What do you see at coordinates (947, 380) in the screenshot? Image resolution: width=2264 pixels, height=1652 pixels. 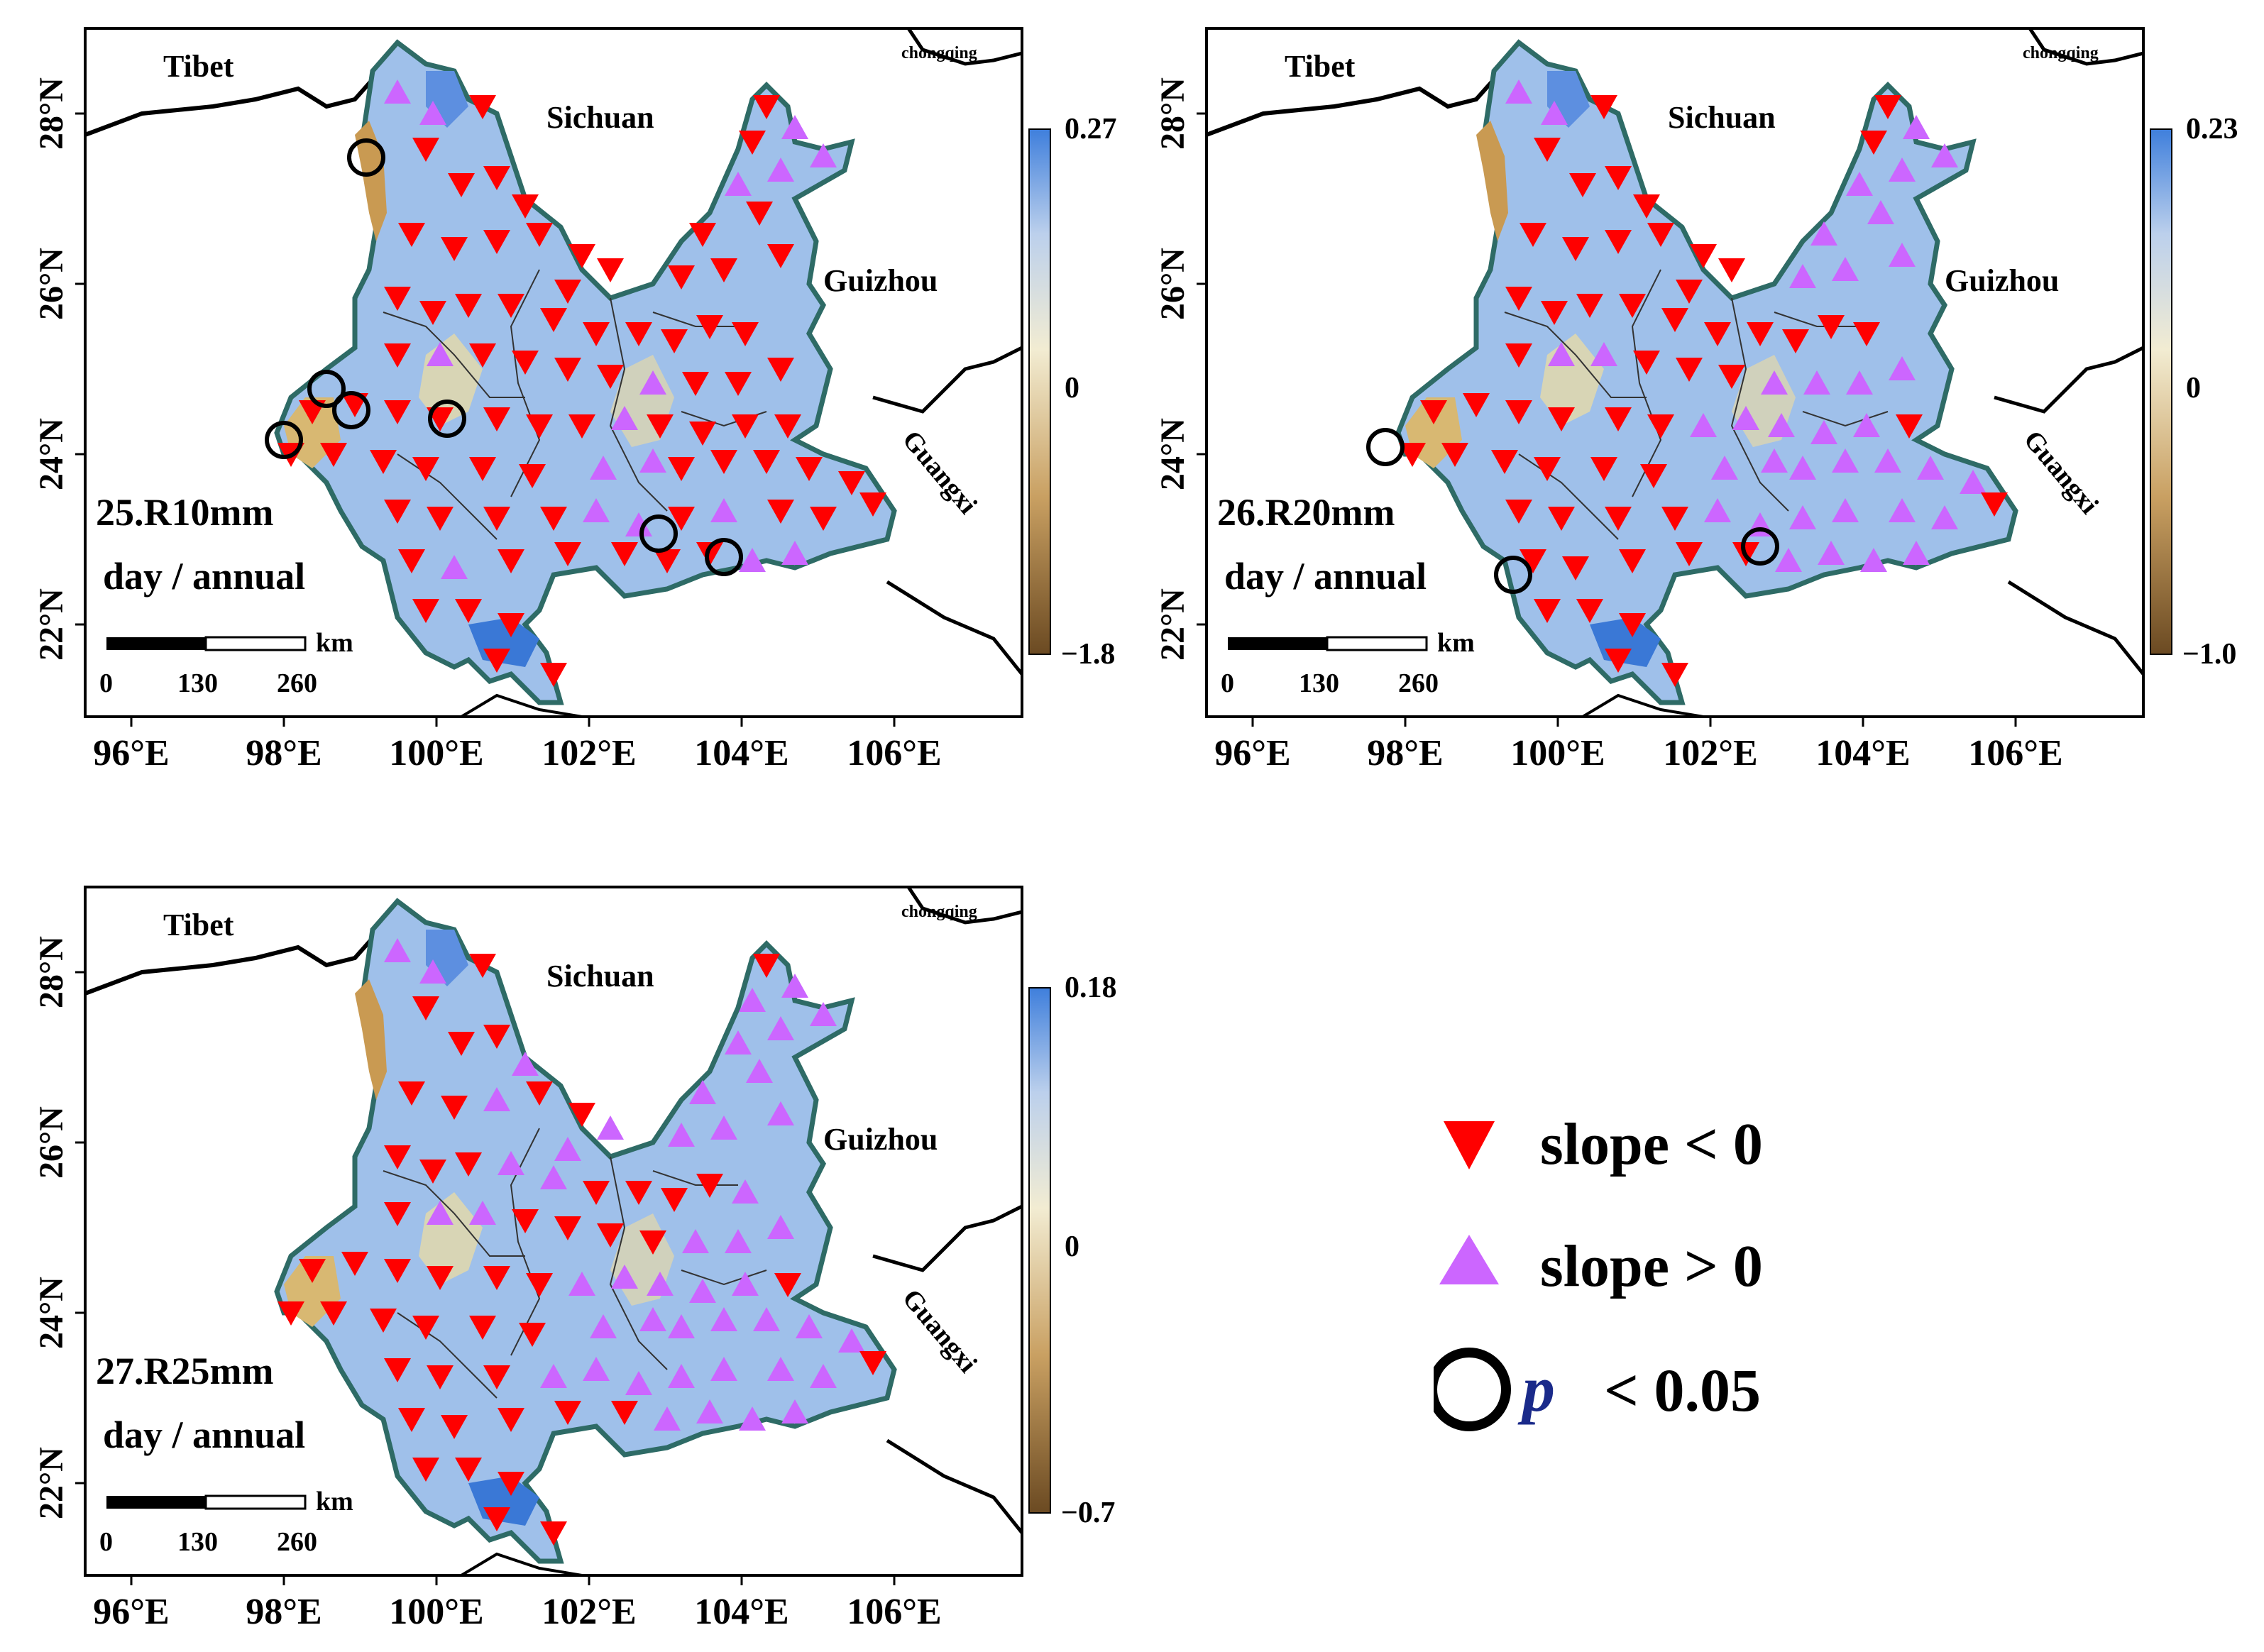 I see `guizhou-guangxi-boundary` at bounding box center [947, 380].